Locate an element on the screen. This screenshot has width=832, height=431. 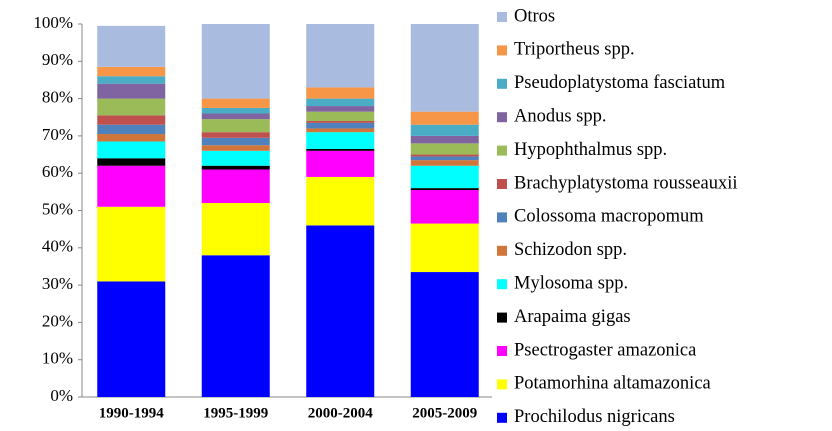
y-tick-label: 10% is located at coordinates (57, 358).